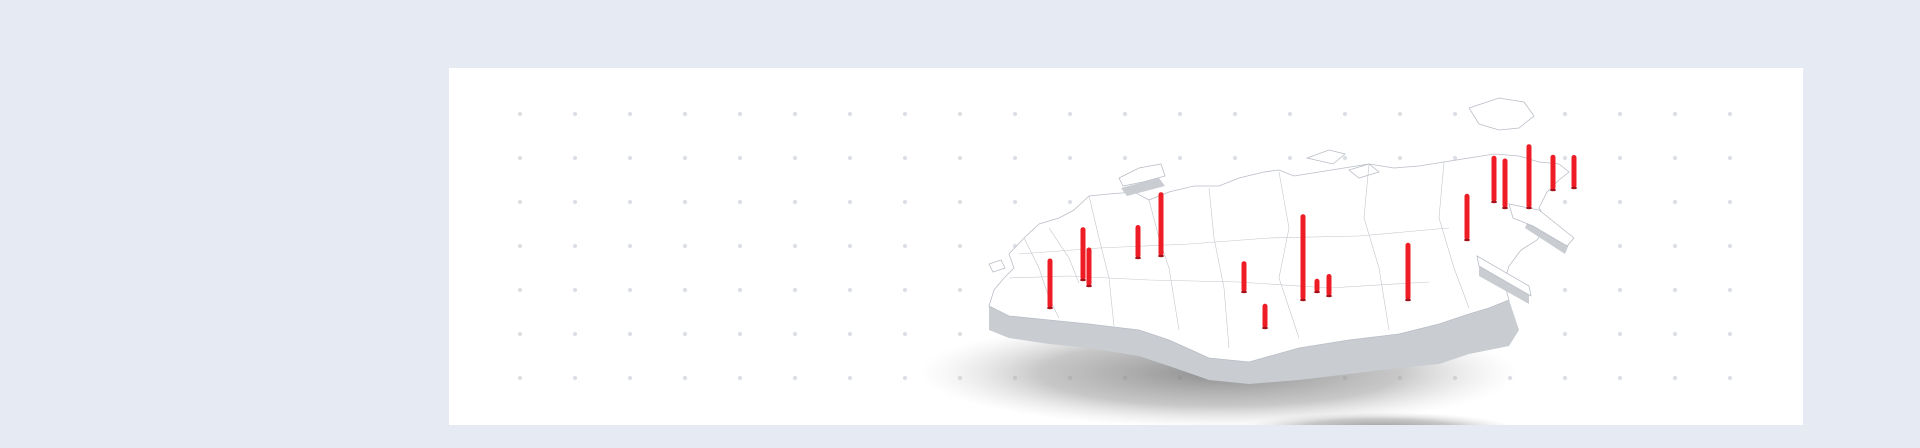  I want to click on far-east-peninsula, so click(1501, 114).